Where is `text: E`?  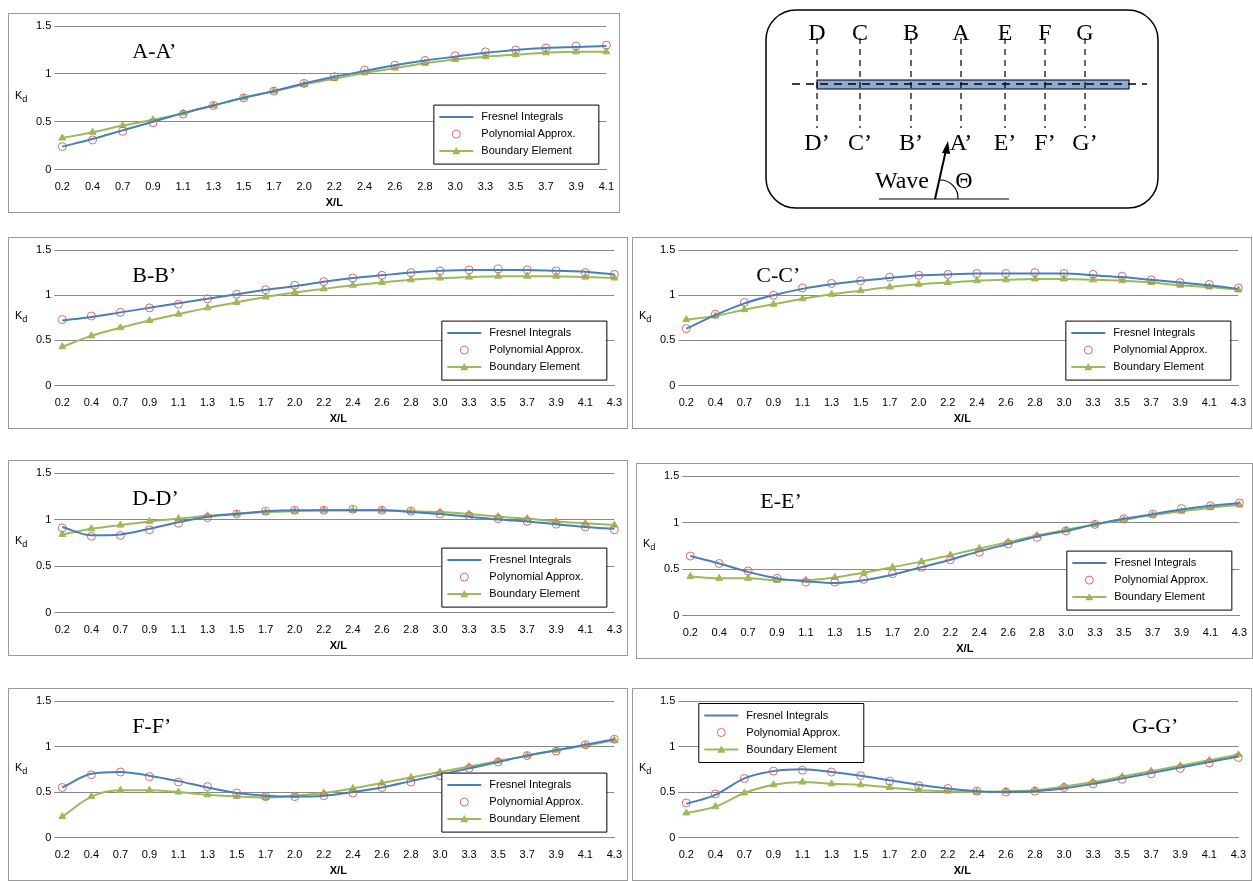
text: E is located at coordinates (1005, 32).